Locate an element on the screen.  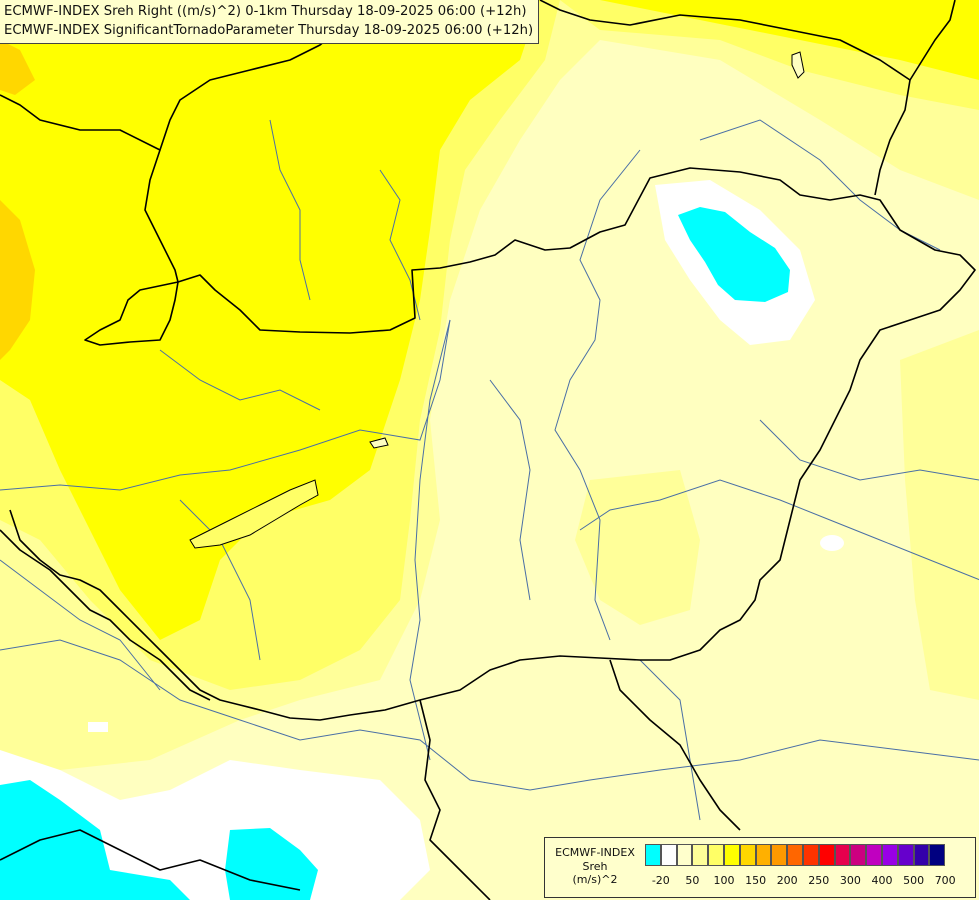
cyan-patch-southwest is located at coordinates (95, 840).